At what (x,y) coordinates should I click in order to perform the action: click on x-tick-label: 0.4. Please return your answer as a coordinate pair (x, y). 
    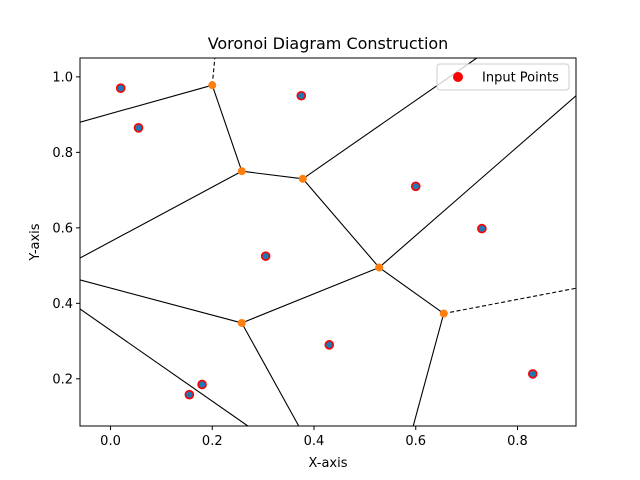
    Looking at the image, I should click on (314, 441).